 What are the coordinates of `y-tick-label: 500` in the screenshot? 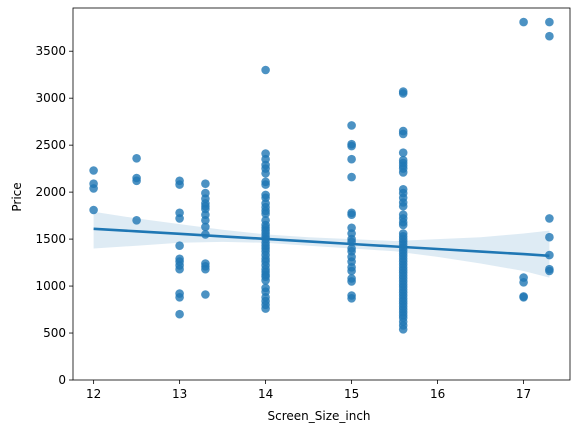 It's located at (54, 333).